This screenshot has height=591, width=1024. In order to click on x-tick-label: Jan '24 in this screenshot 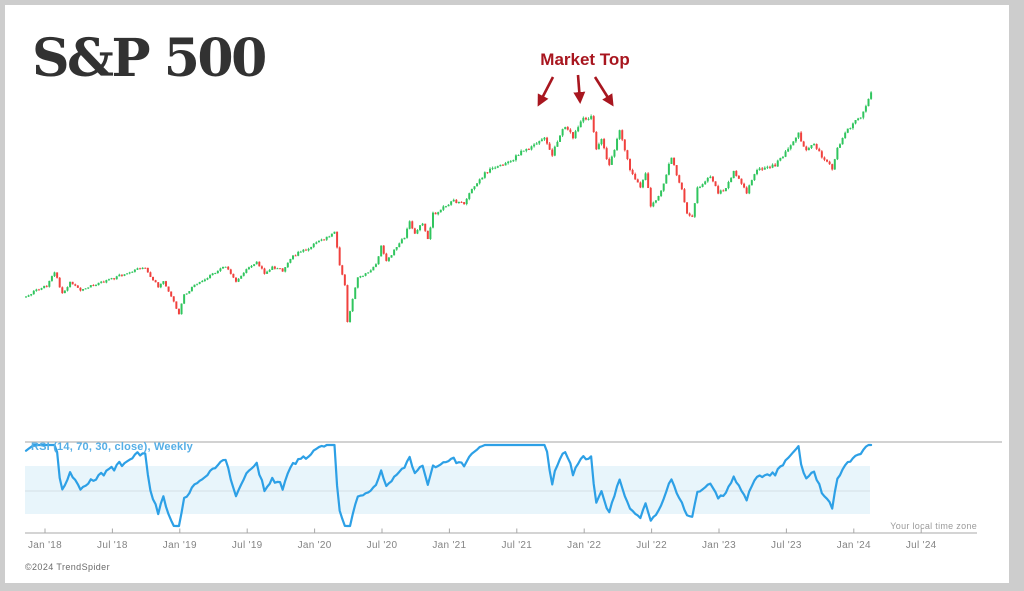, I will do `click(854, 545)`.